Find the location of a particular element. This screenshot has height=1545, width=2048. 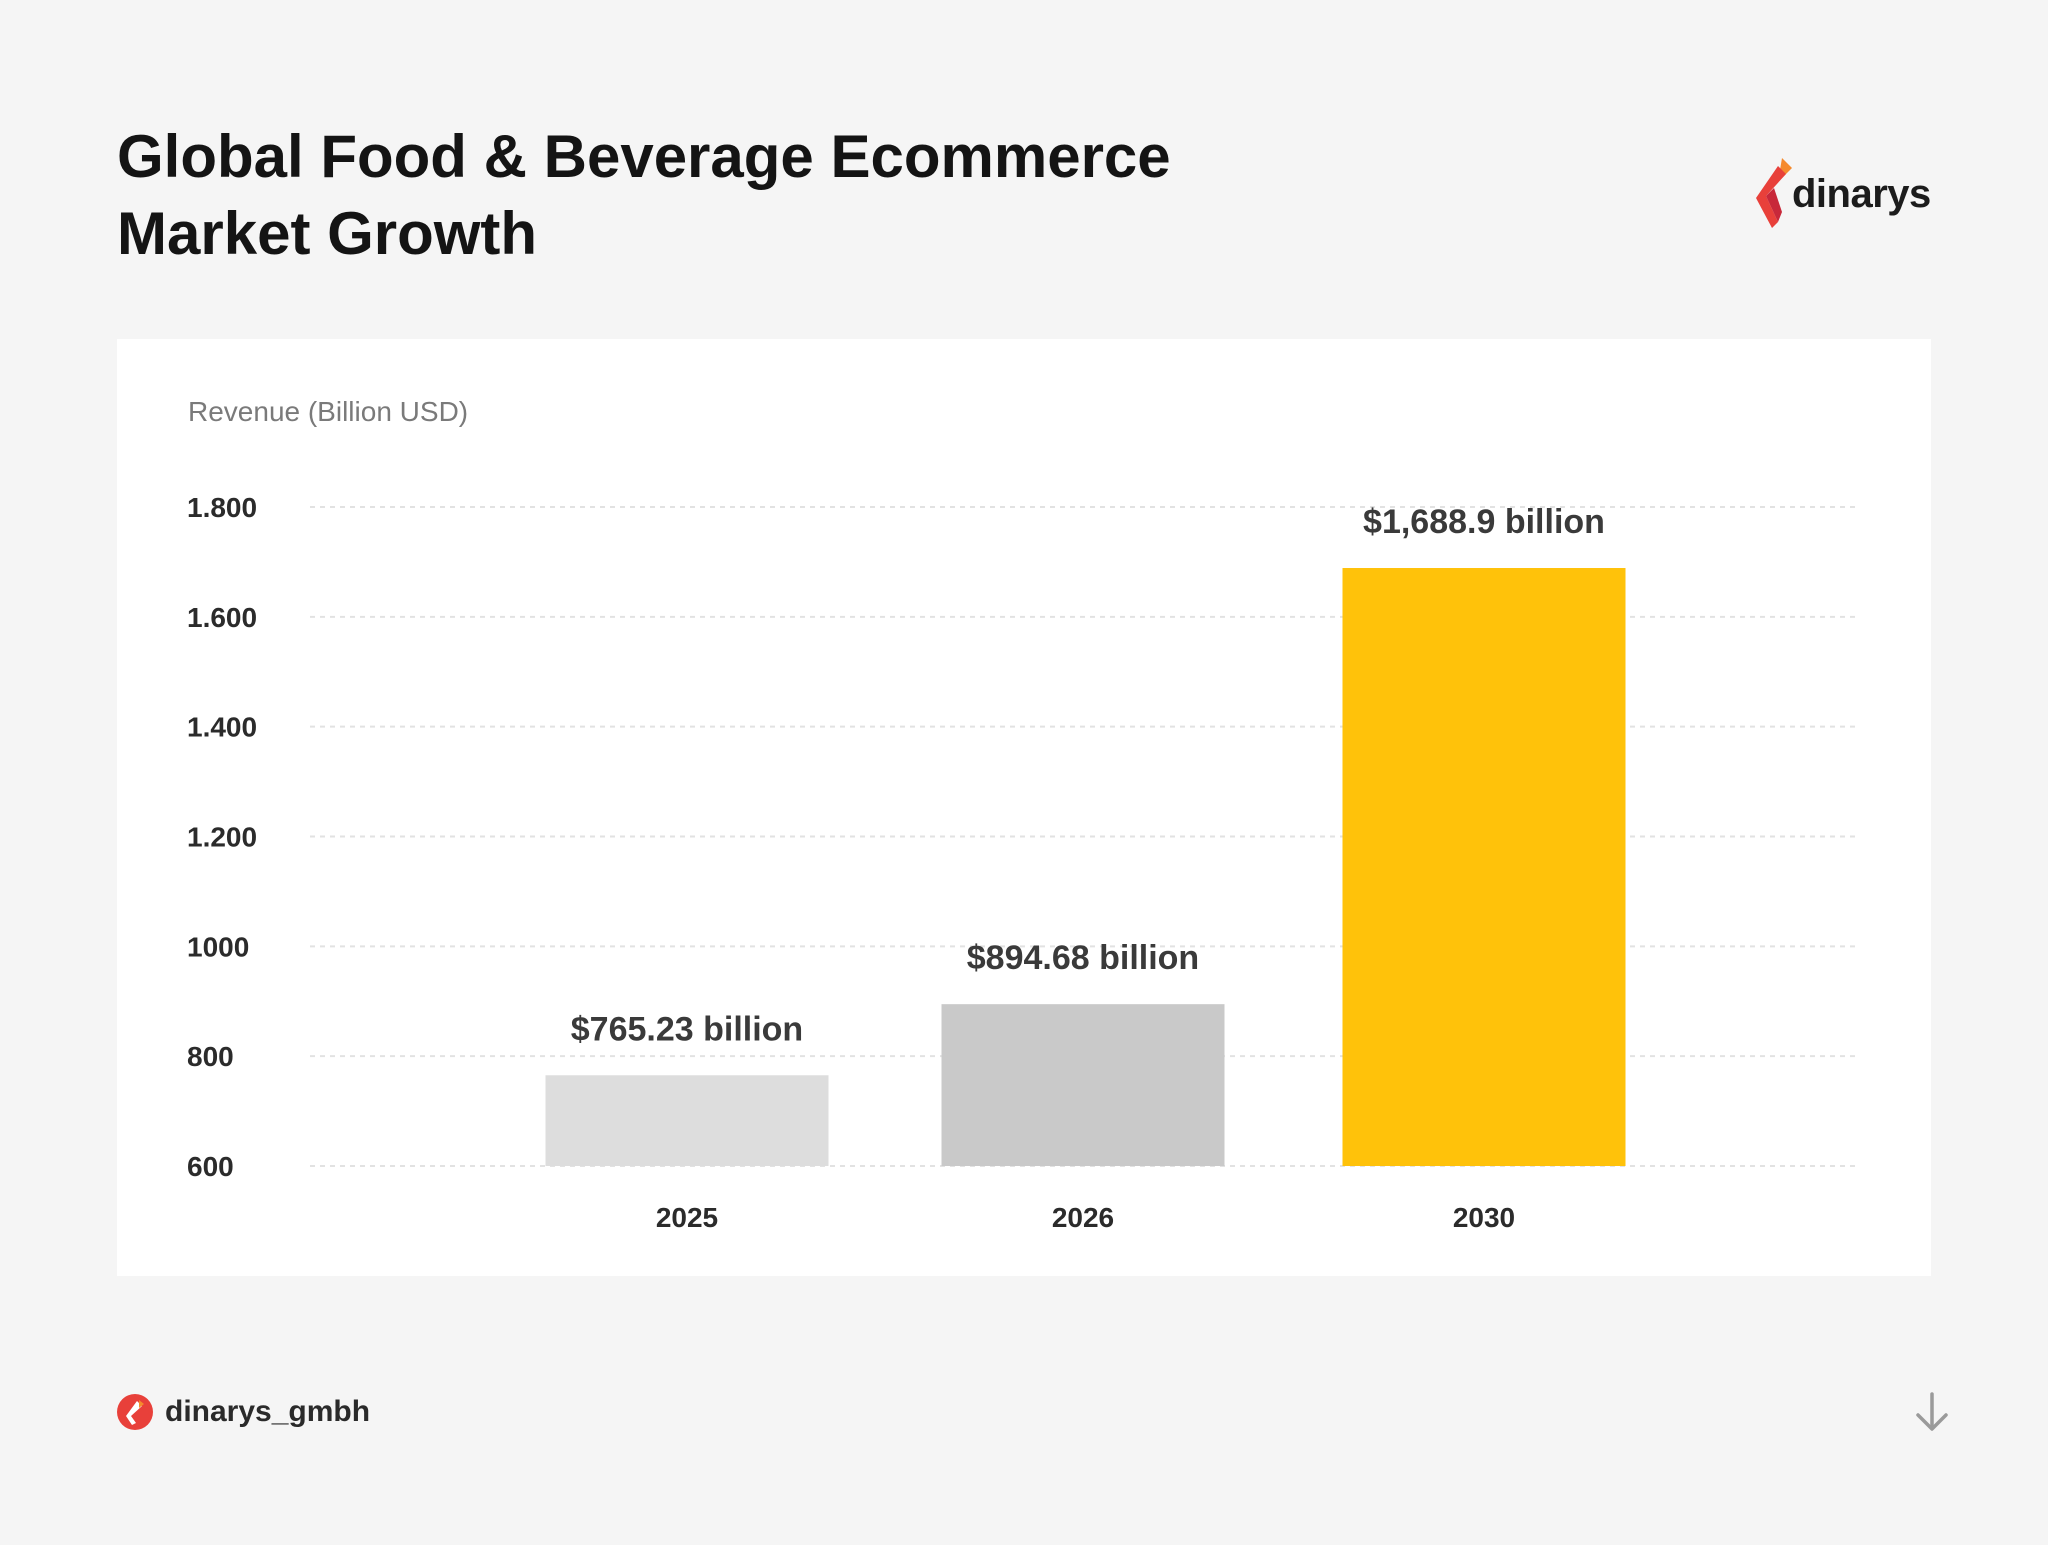

logo-wordmark: dinarys is located at coordinates (1861, 194).